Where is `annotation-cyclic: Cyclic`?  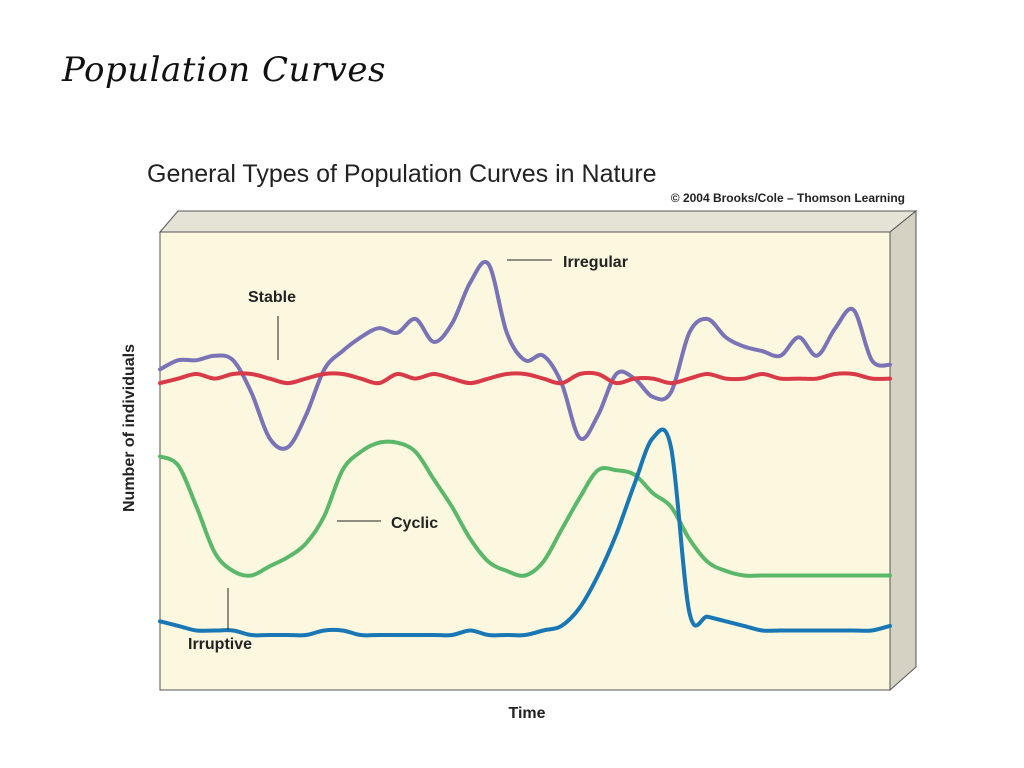
annotation-cyclic: Cyclic is located at coordinates (414, 523).